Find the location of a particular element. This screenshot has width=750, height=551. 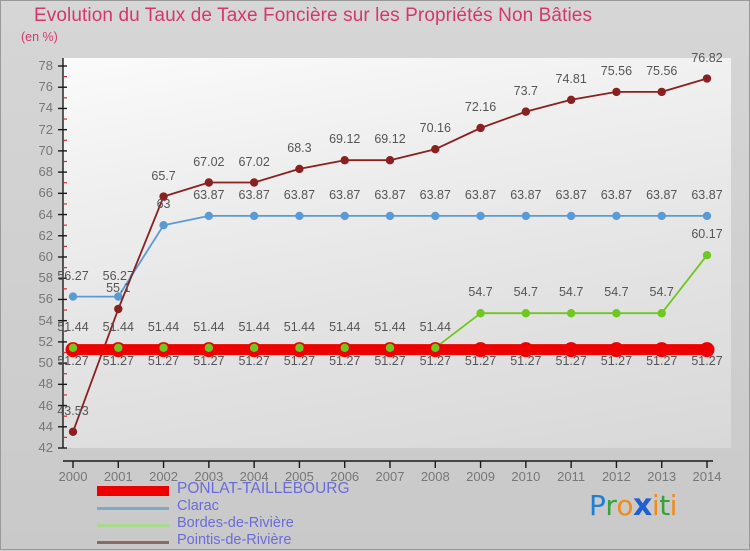

logo-letter: r is located at coordinates (611, 505).